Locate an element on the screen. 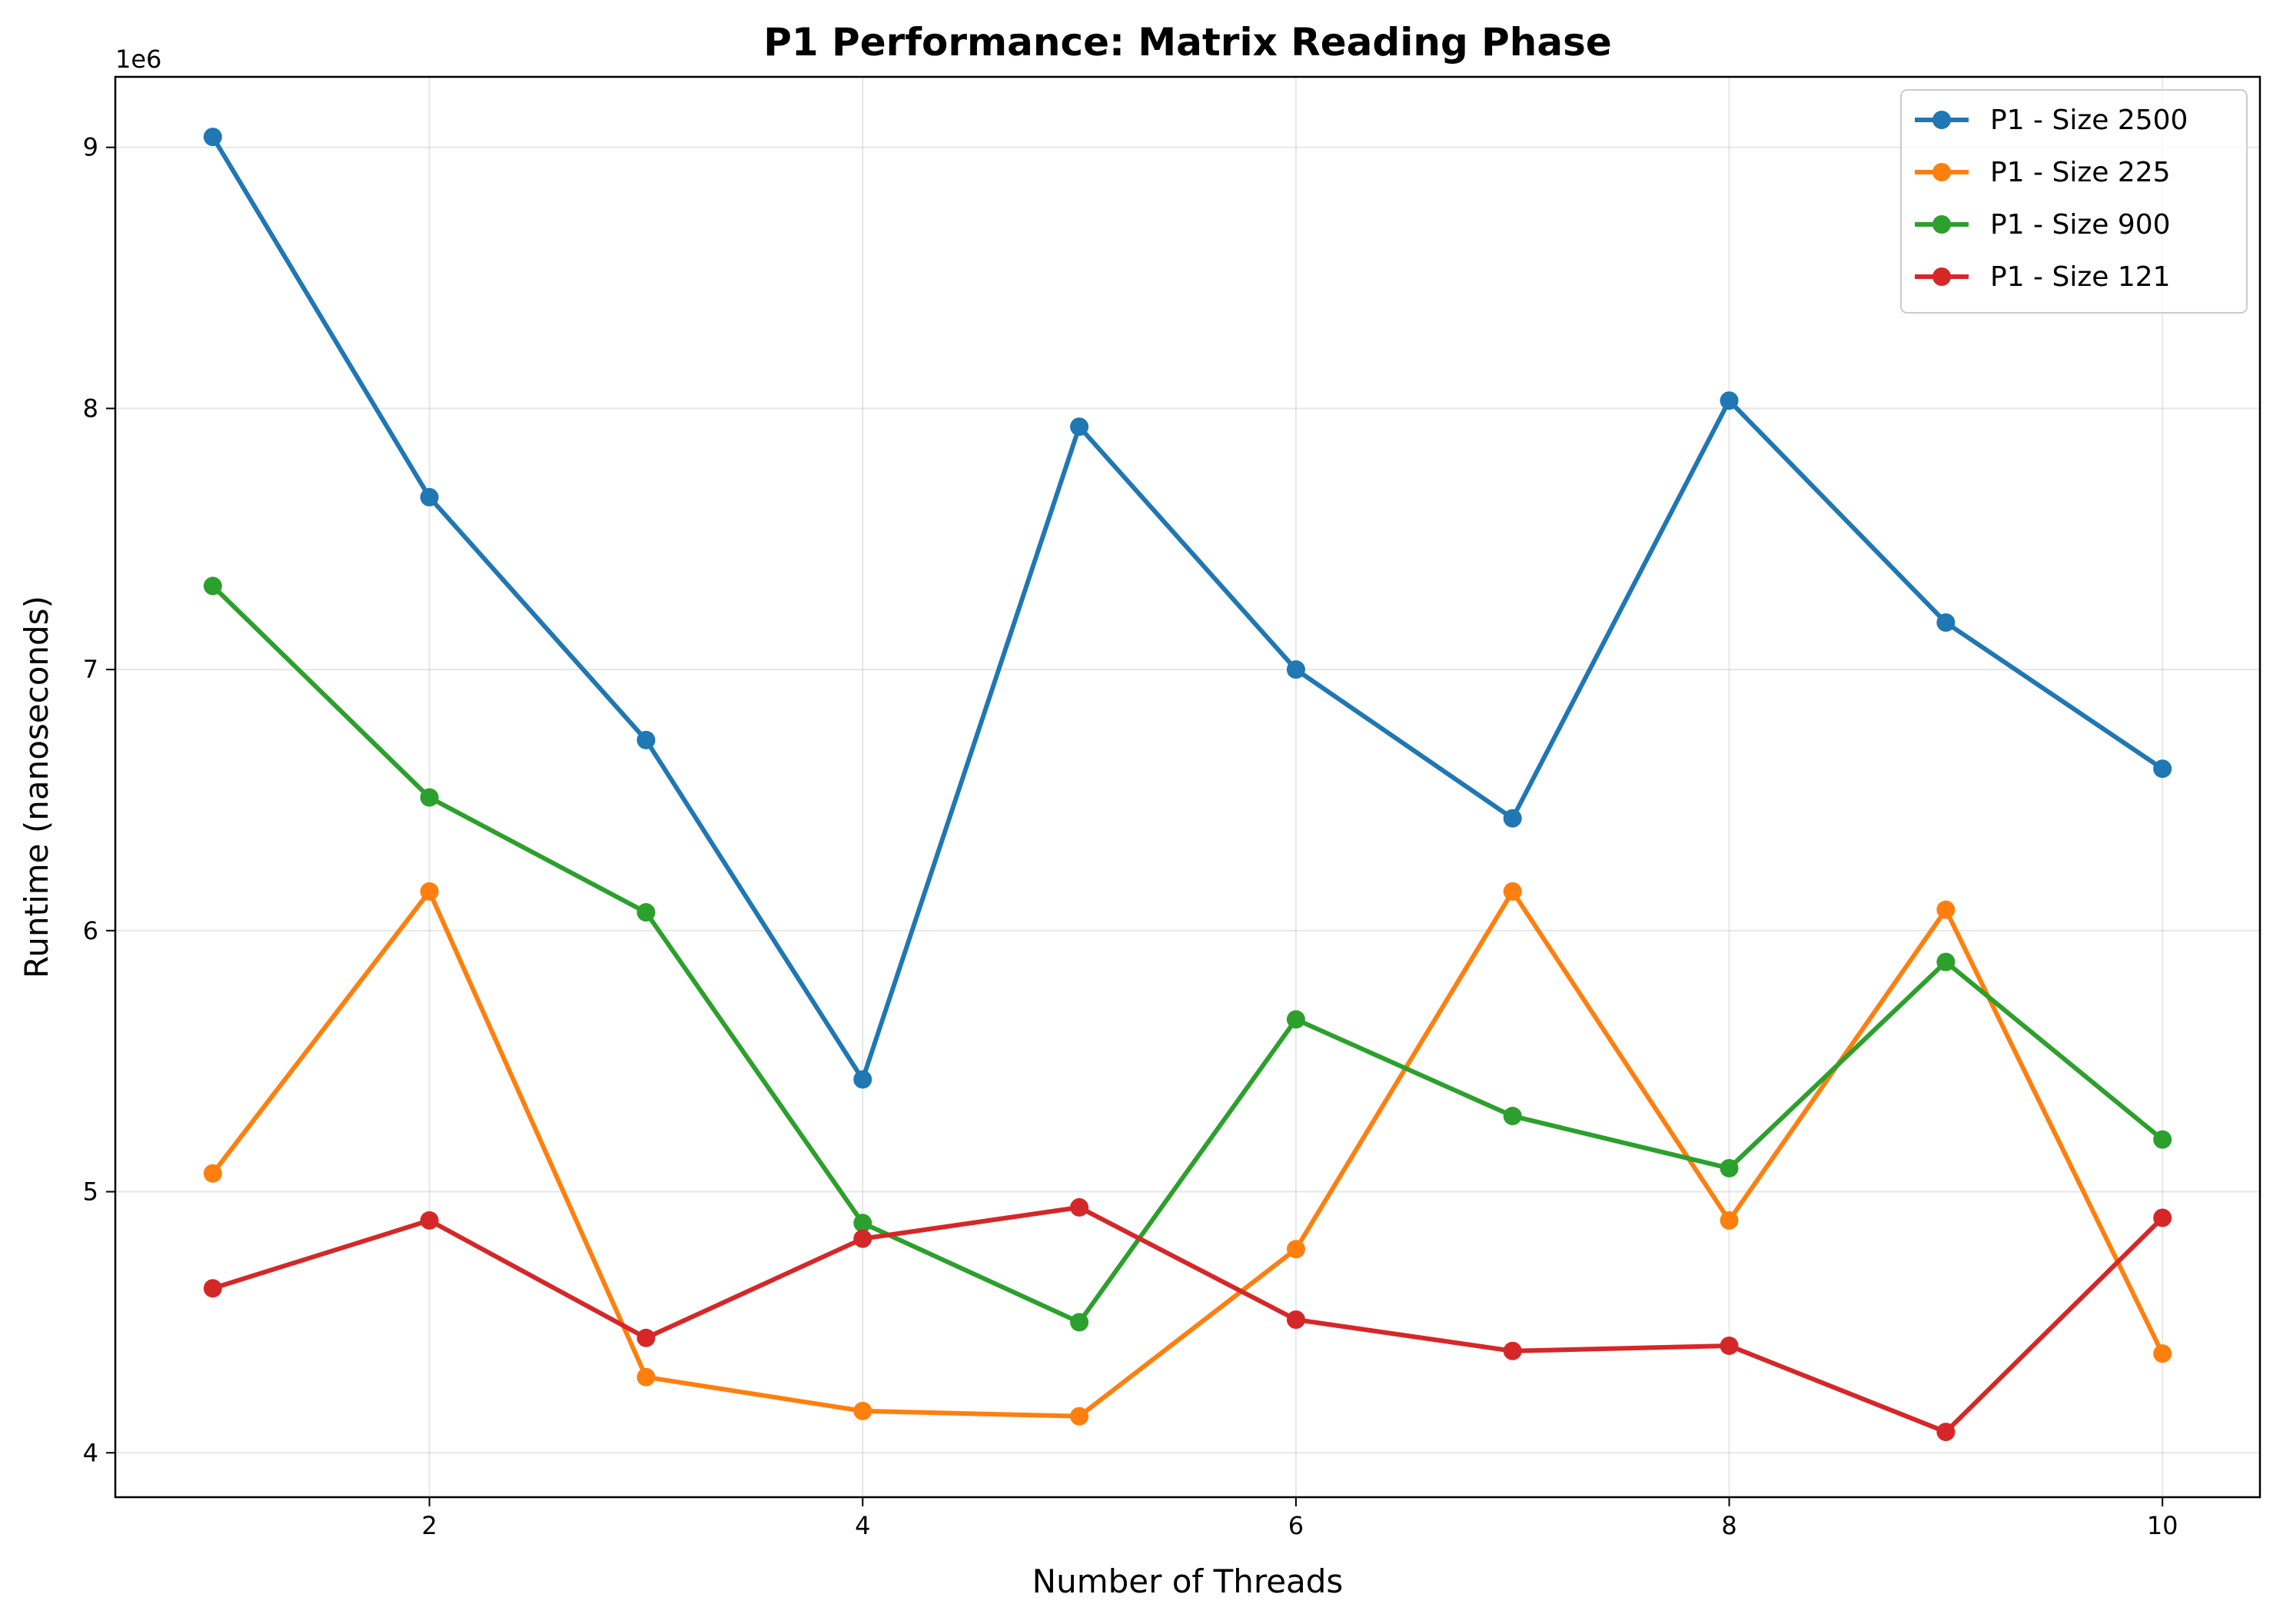  y-offset-label: 1e6 is located at coordinates (138, 59).